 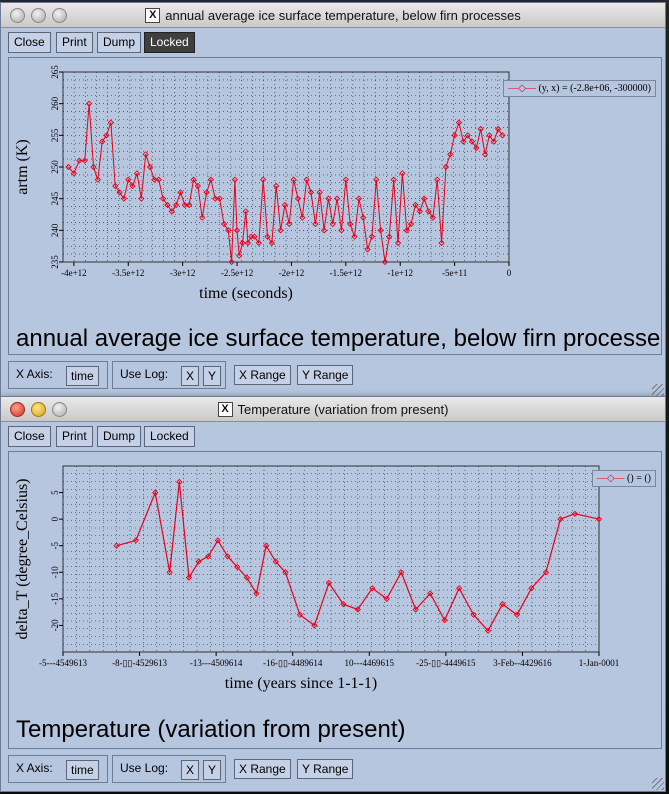 I want to click on y-tick-label: 245, so click(x=55, y=198).